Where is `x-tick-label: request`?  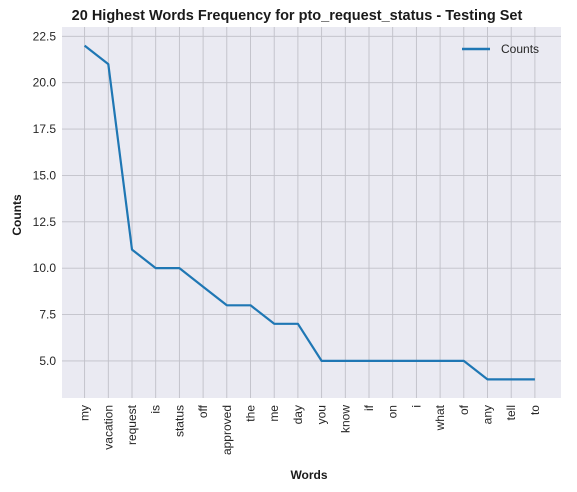 x-tick-label: request is located at coordinates (132, 424).